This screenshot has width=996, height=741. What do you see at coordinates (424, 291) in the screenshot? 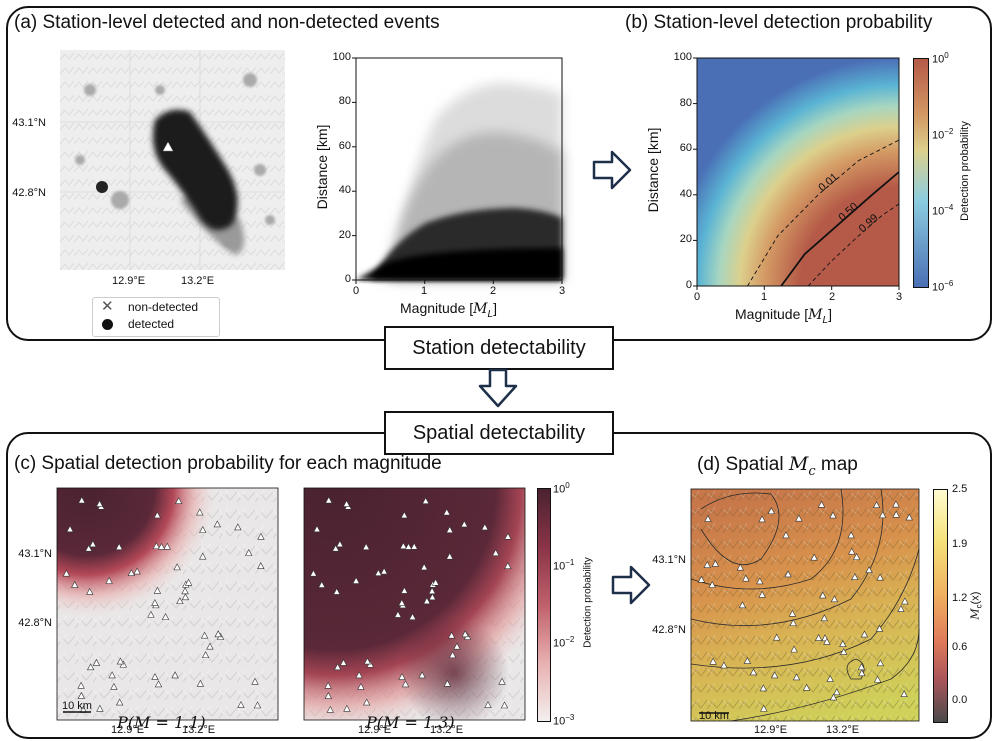
I see `scatter-xtick-1: 1` at bounding box center [424, 291].